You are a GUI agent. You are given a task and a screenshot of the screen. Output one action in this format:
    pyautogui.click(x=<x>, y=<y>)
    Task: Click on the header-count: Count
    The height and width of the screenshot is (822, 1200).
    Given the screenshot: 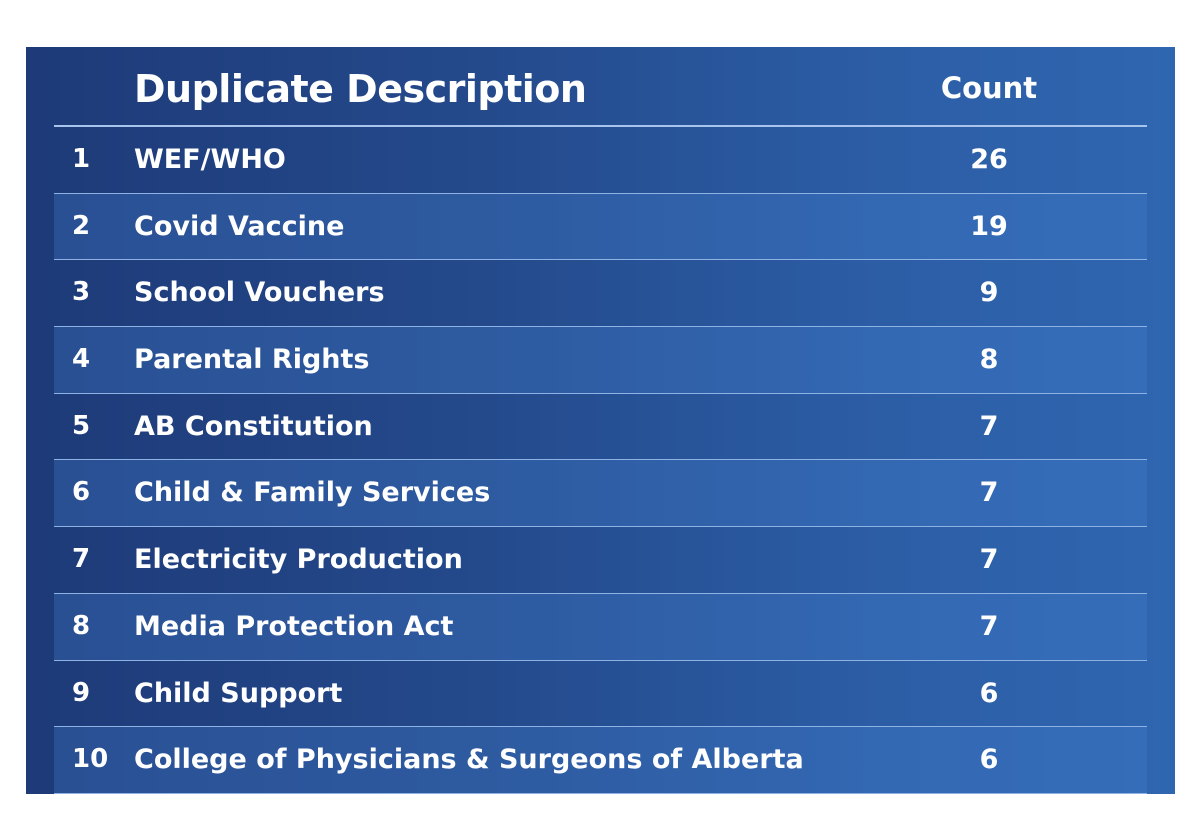 What is the action you would take?
    pyautogui.click(x=989, y=88)
    